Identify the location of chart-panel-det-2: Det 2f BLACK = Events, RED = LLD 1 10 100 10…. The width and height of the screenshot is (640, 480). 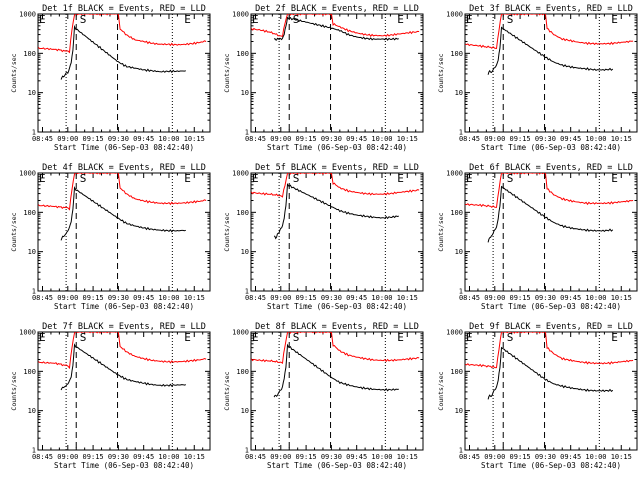
(323, 78).